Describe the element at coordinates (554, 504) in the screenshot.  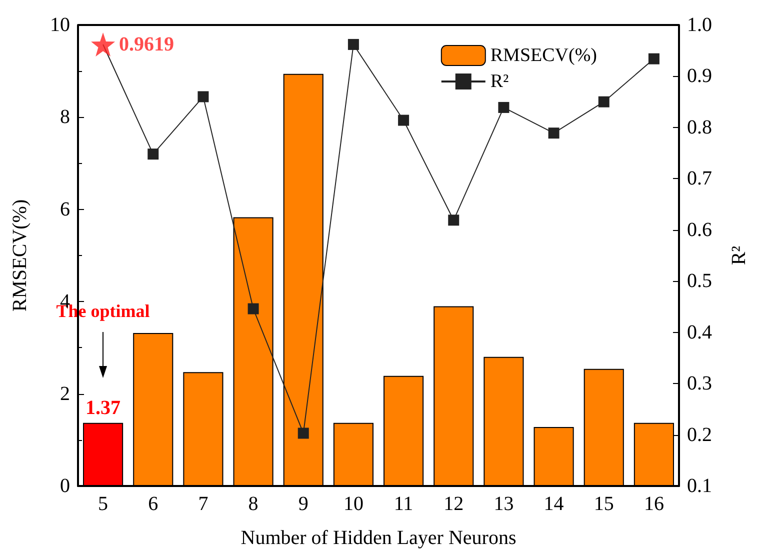
I see `x-tick-label: 14` at that location.